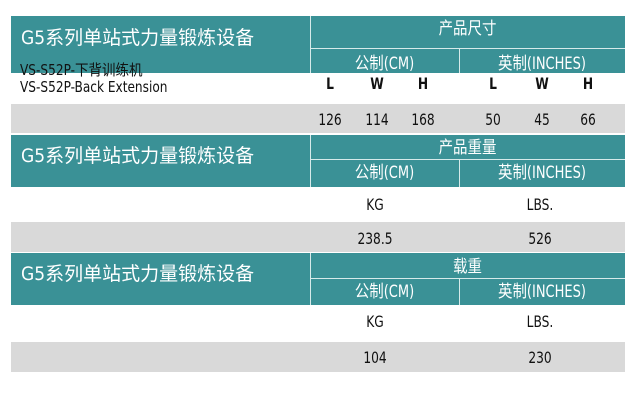 This screenshot has width=635, height=402. Describe the element at coordinates (493, 119) in the screenshot. I see `dimension-value: 50` at that location.